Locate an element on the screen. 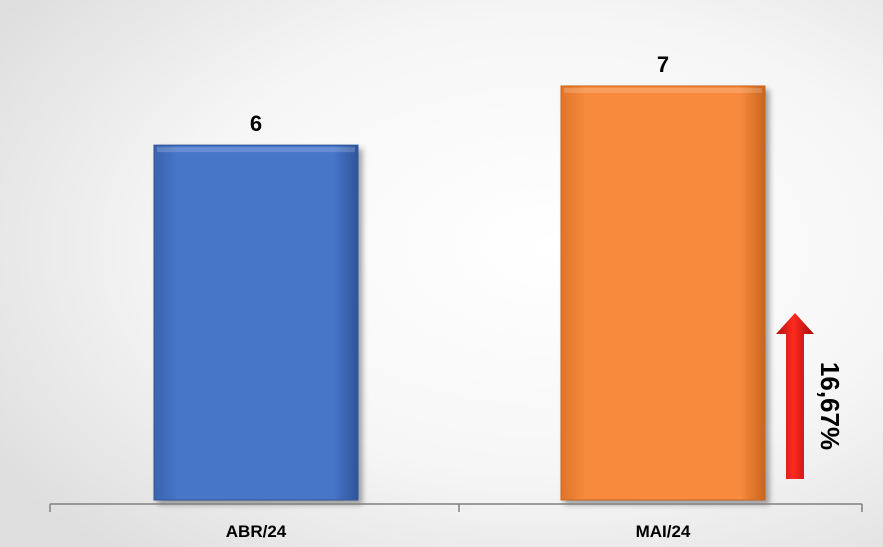  growth-annotation: 16,67% is located at coordinates (810, 396).